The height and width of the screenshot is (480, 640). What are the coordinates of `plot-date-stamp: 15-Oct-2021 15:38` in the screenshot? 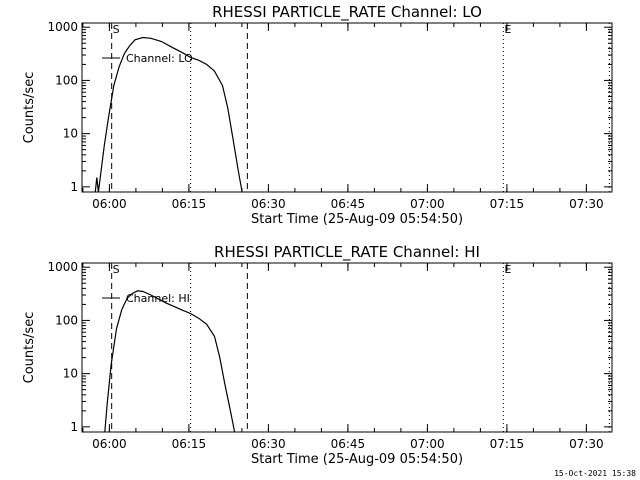 It's located at (595, 473).